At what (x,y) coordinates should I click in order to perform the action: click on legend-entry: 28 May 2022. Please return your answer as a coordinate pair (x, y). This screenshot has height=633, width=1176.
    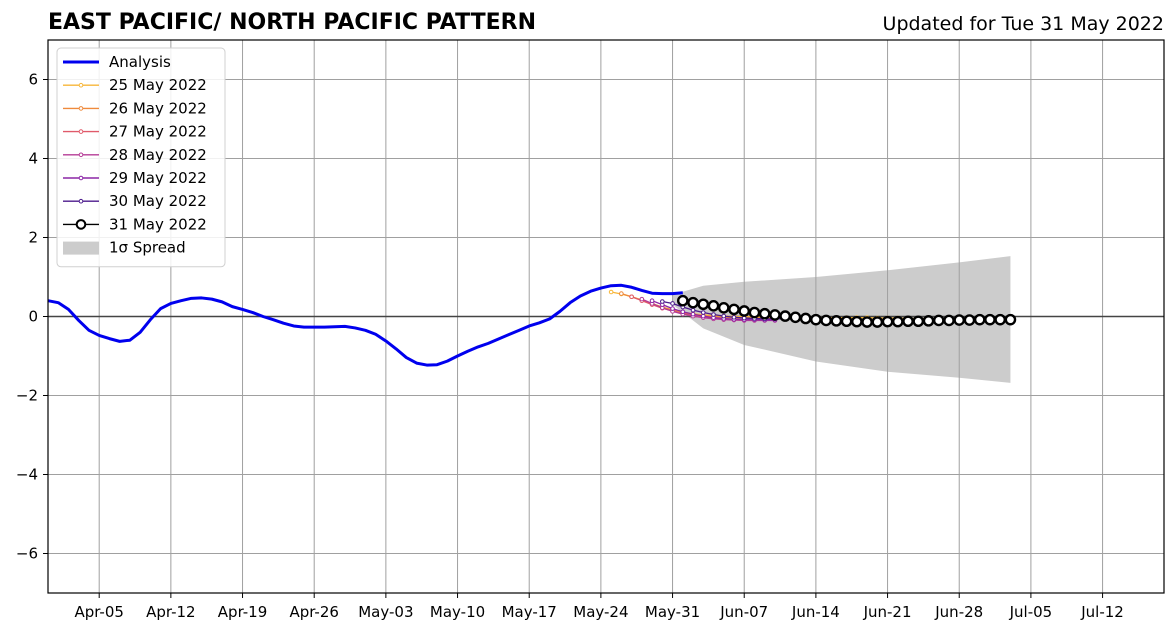
    Looking at the image, I should click on (135, 155).